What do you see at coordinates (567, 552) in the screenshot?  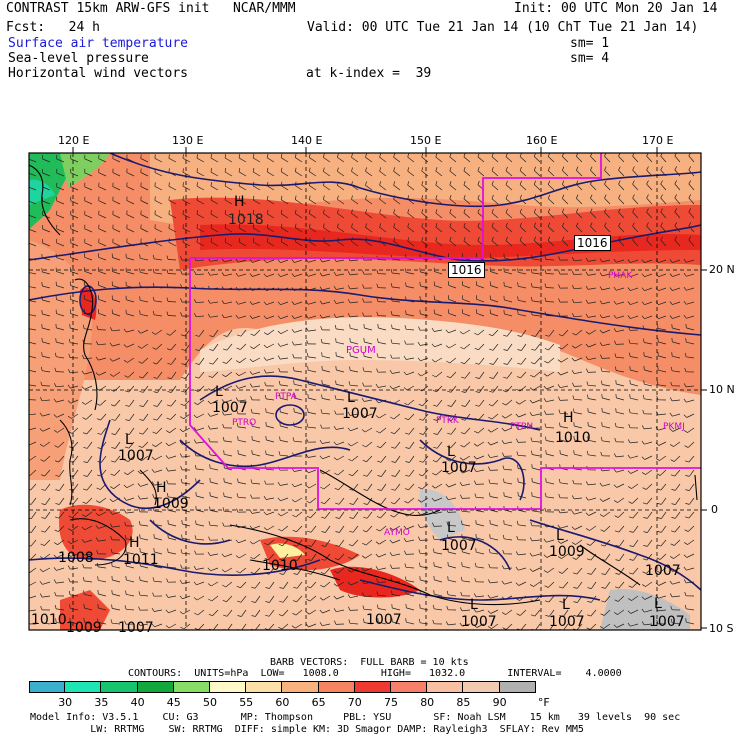 I see `pressure-label: 1009` at bounding box center [567, 552].